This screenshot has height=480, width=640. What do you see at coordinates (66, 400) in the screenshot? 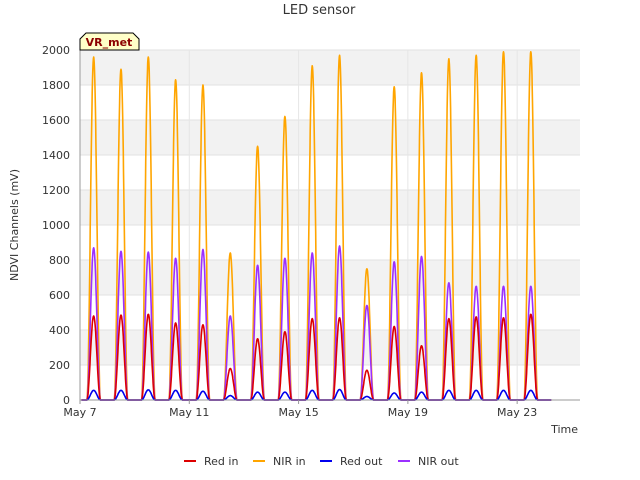
I see `y-tick-label: 0` at bounding box center [66, 400].